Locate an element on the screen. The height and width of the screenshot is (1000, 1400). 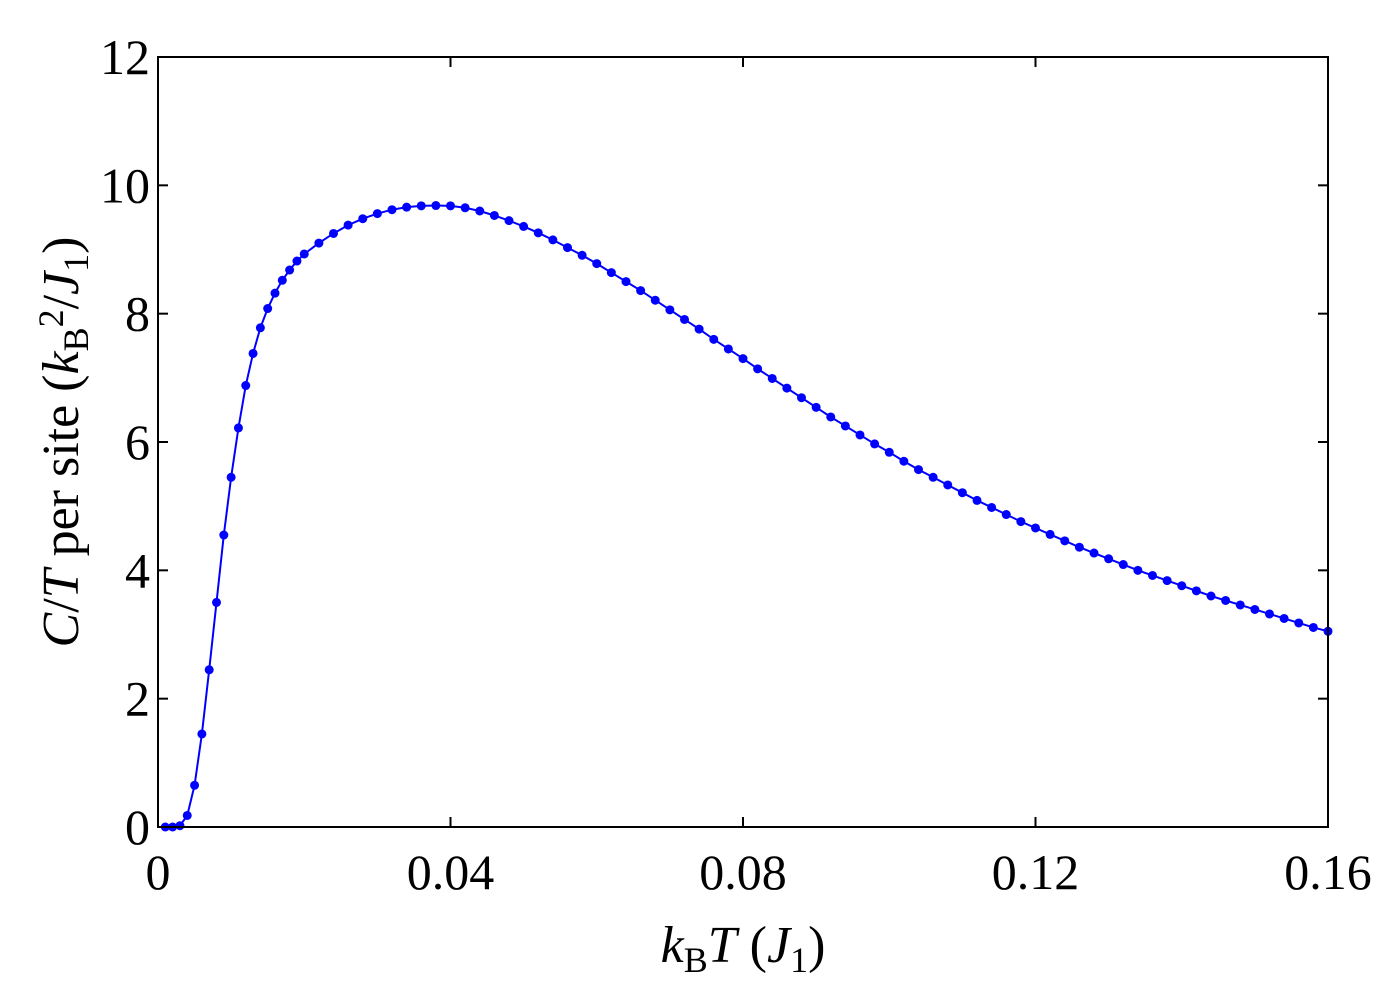
y-tick-label: 12 is located at coordinates (125, 57).